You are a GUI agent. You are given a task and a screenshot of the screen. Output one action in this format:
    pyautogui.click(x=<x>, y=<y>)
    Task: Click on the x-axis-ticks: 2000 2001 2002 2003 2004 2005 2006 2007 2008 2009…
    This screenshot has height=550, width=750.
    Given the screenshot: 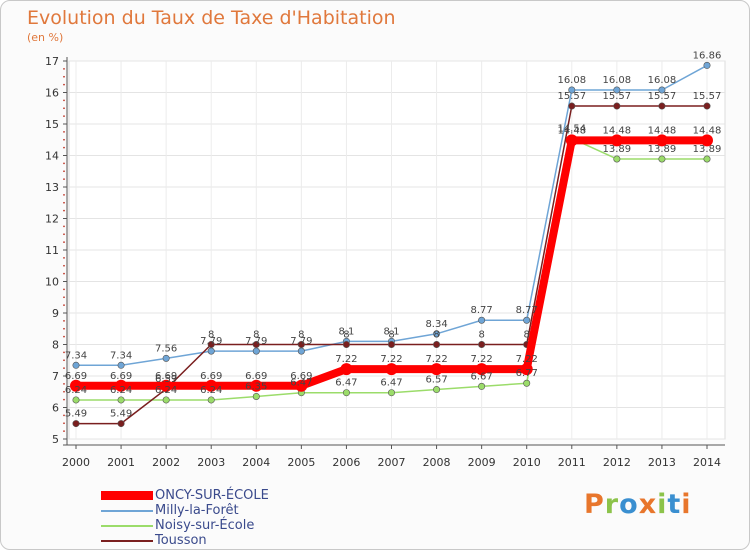 What is the action you would take?
    pyautogui.click(x=391, y=457)
    